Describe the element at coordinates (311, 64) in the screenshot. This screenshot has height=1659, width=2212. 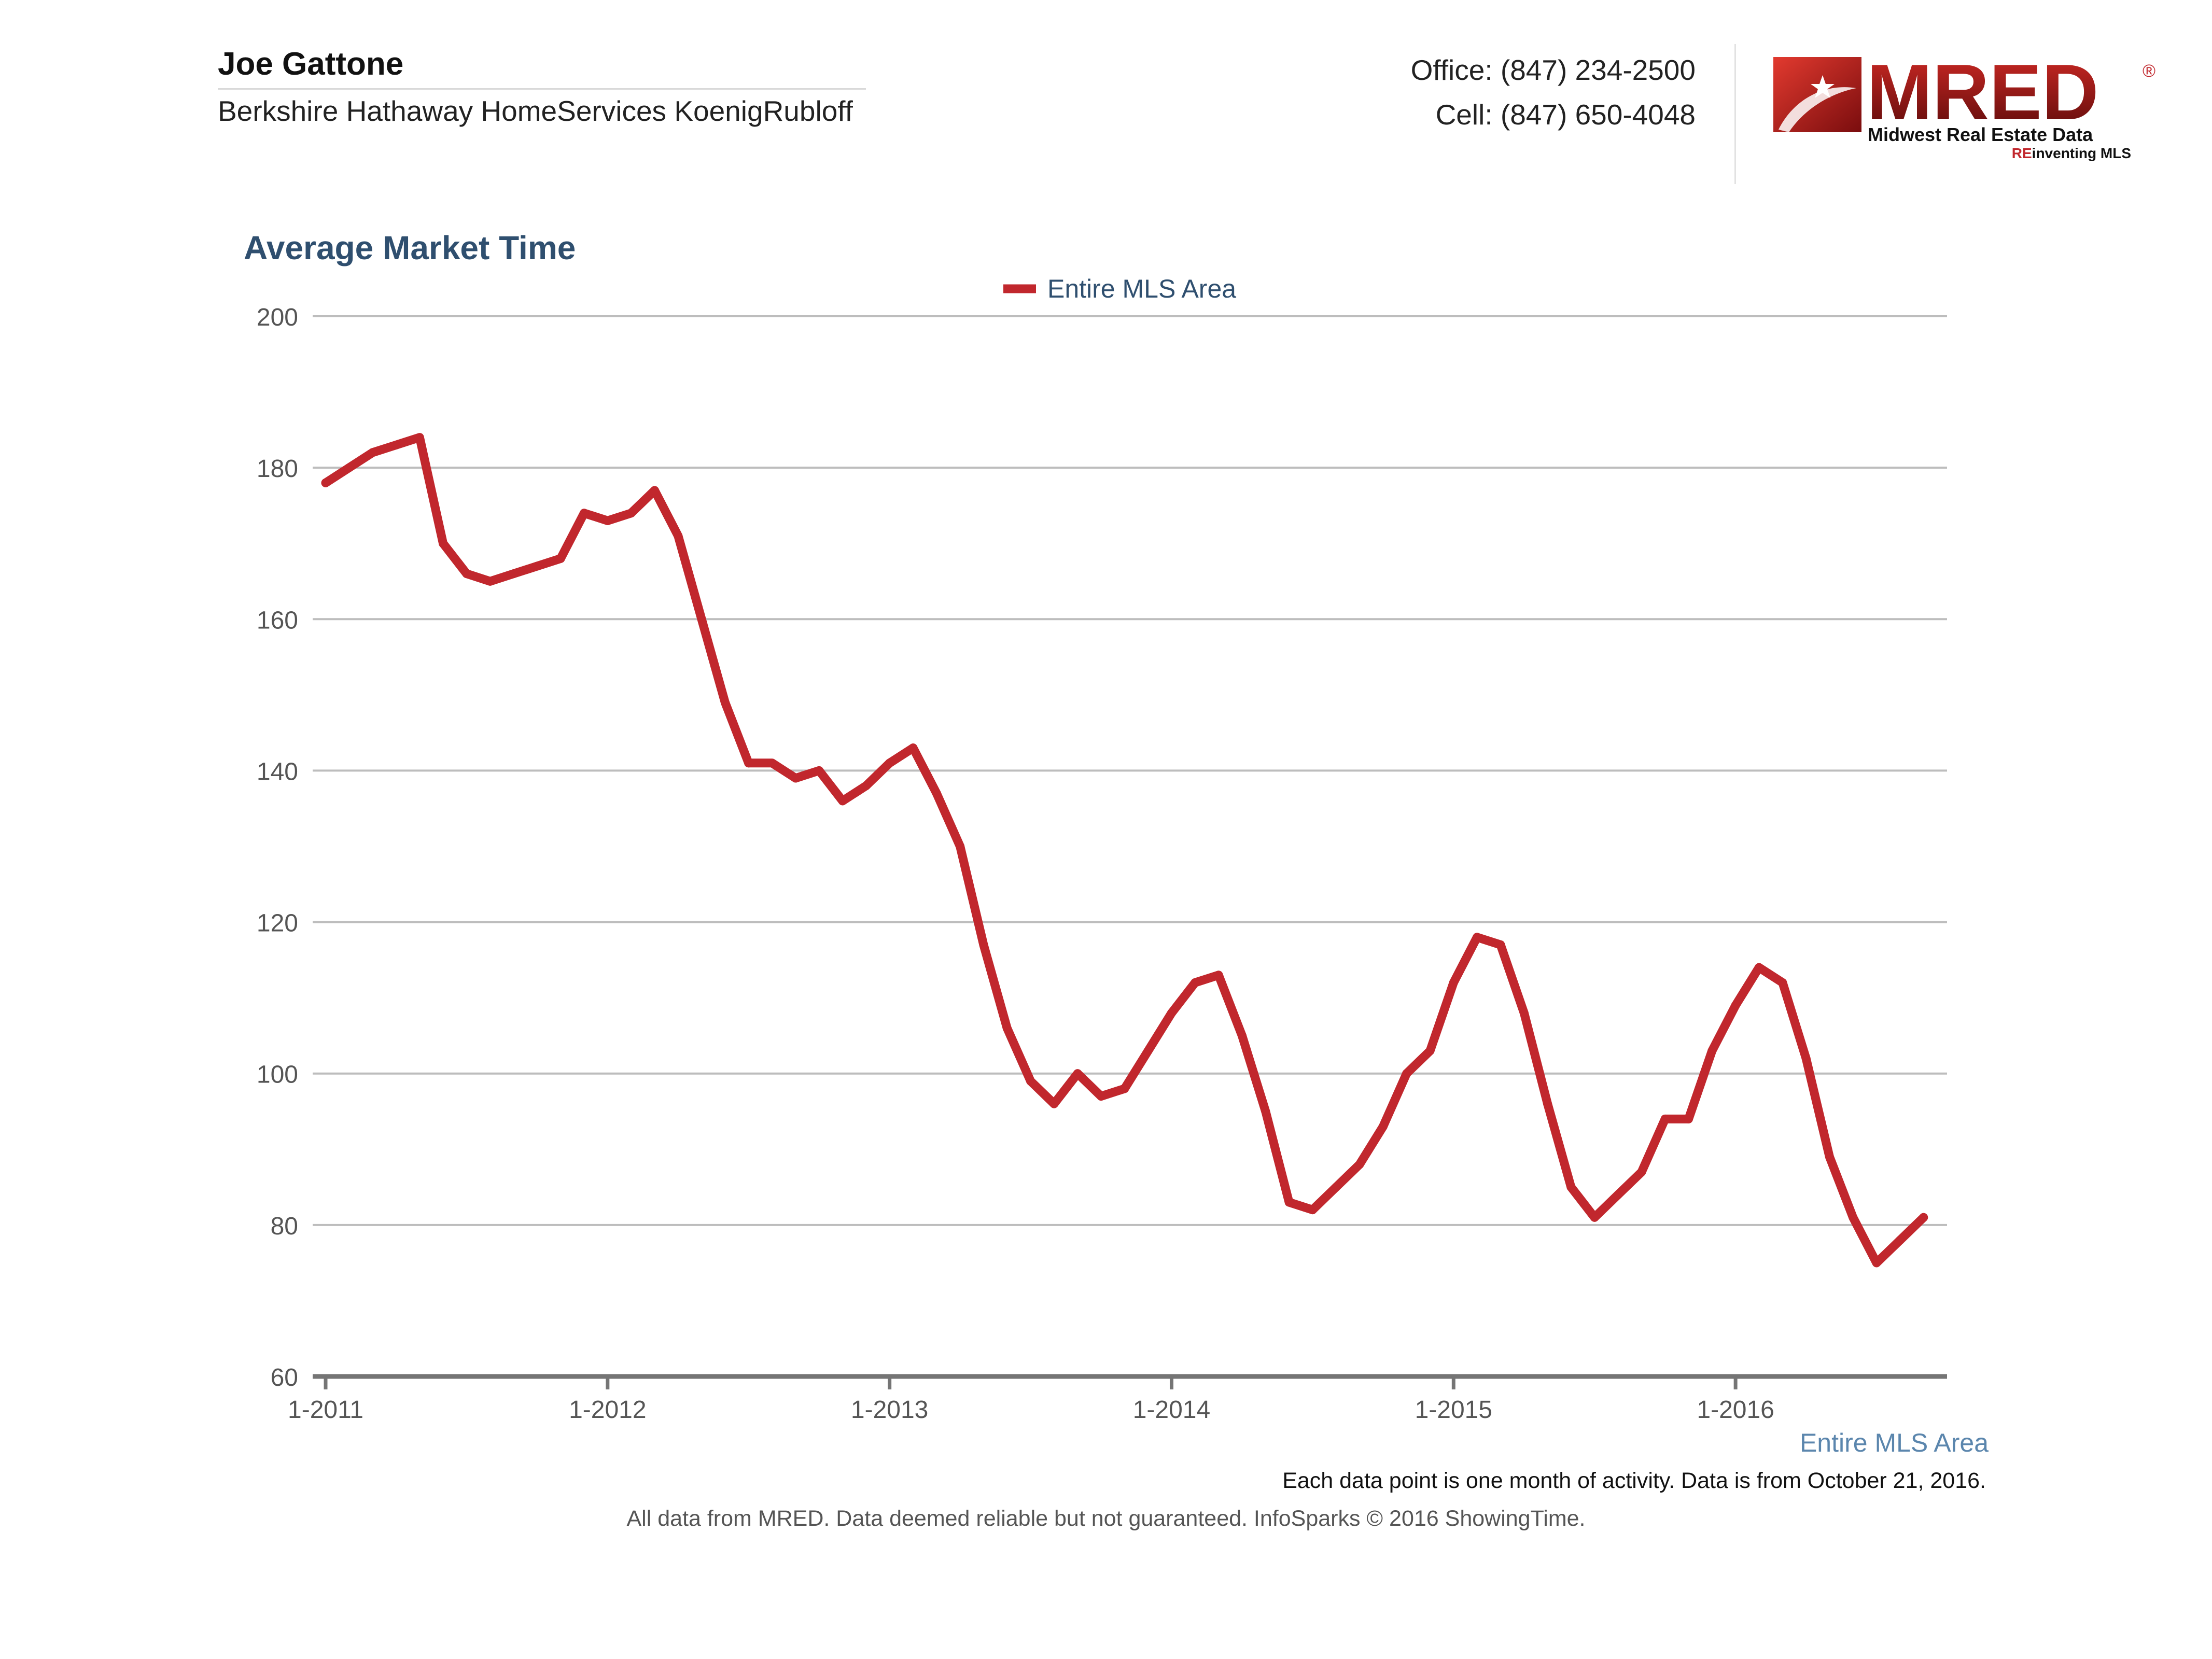
I see `agent-name: Joe Gattone` at that location.